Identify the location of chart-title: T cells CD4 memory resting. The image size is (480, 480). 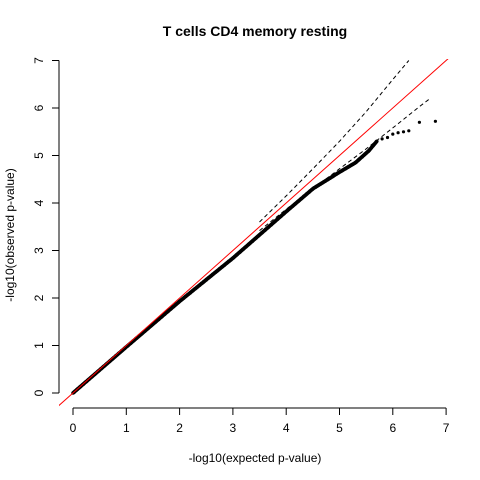
(255, 31).